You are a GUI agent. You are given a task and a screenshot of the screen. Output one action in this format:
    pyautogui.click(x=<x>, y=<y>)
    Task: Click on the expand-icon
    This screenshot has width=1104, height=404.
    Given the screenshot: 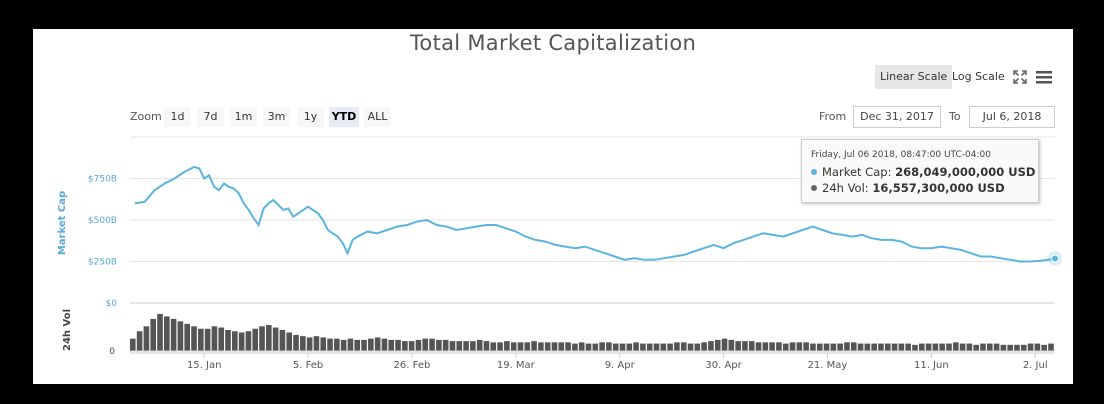 What is the action you would take?
    pyautogui.click(x=1020, y=77)
    